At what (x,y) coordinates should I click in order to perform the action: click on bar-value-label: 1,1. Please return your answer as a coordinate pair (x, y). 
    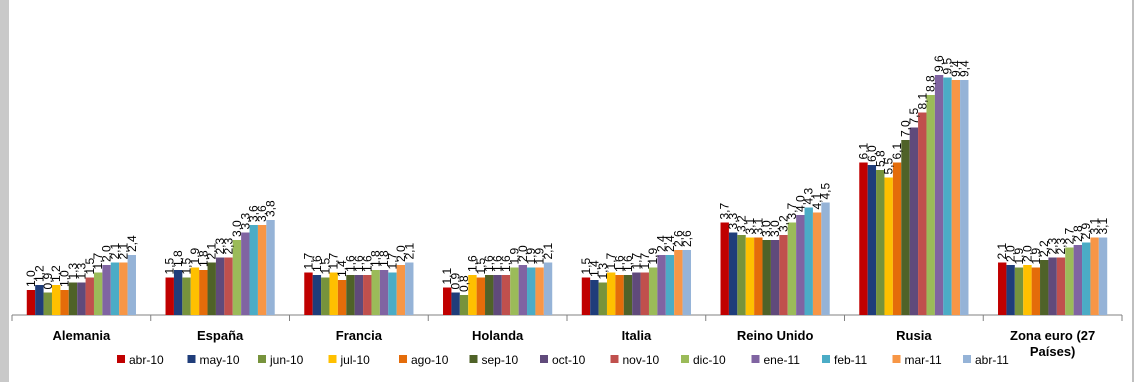
    Looking at the image, I should click on (447, 275).